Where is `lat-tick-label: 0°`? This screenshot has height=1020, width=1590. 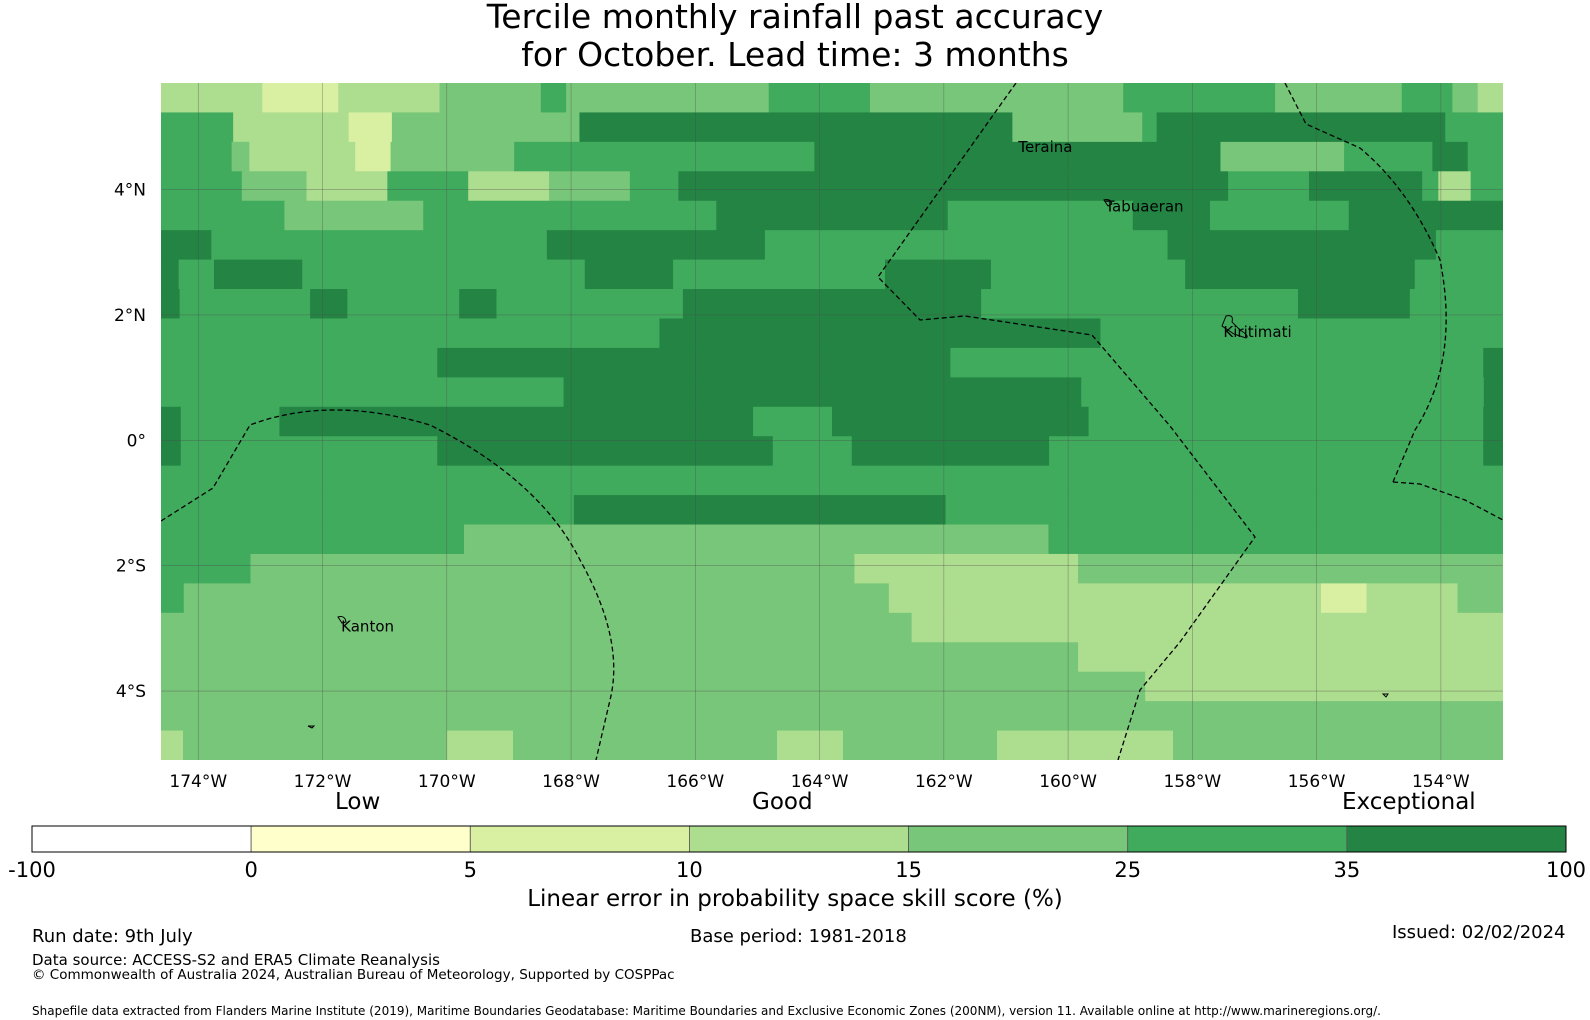 lat-tick-label: 0° is located at coordinates (136, 441).